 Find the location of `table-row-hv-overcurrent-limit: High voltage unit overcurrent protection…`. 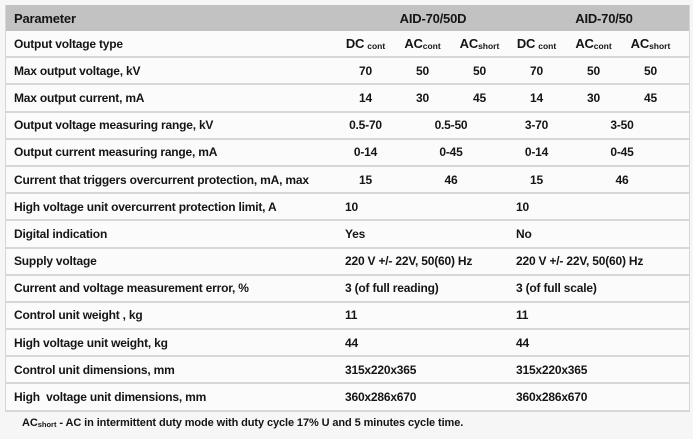

table-row-hv-overcurrent-limit: High voltage unit overcurrent protection… is located at coordinates (347, 208).